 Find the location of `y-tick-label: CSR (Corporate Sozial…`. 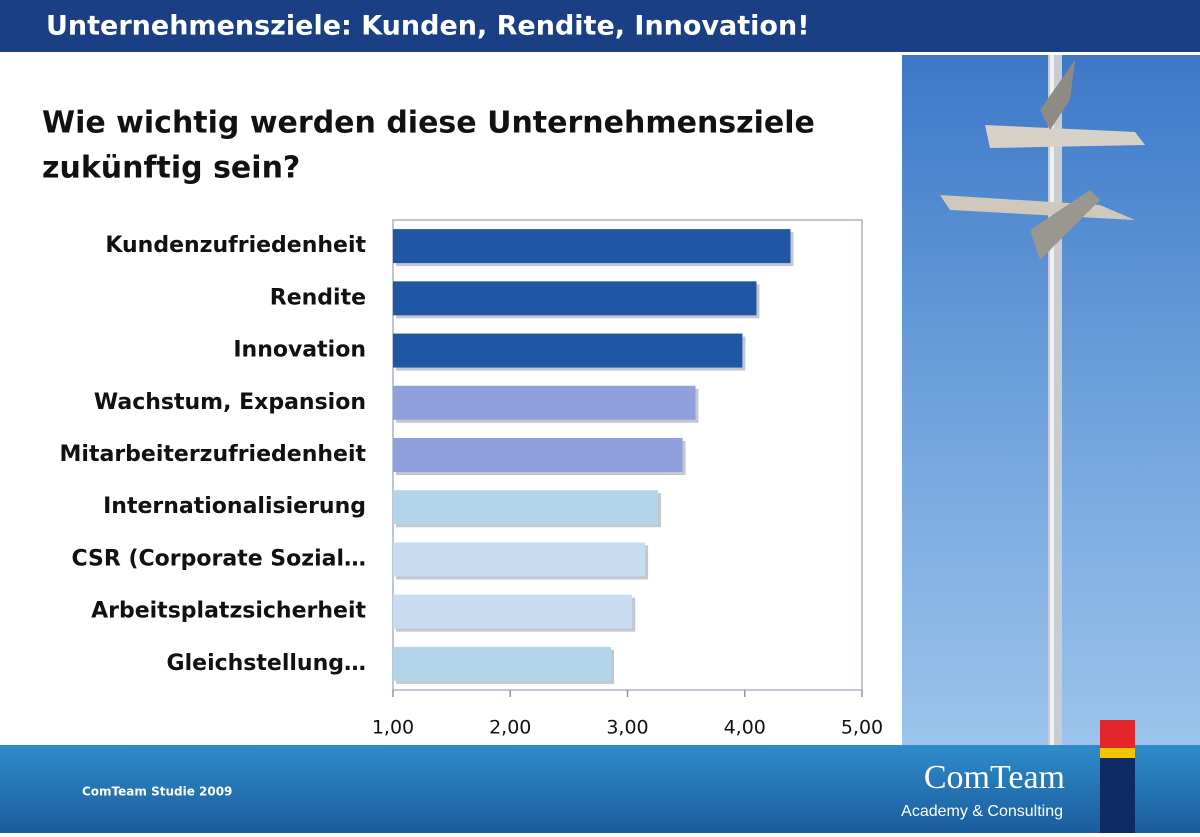

y-tick-label: CSR (Corporate Sozial… is located at coordinates (218, 558).